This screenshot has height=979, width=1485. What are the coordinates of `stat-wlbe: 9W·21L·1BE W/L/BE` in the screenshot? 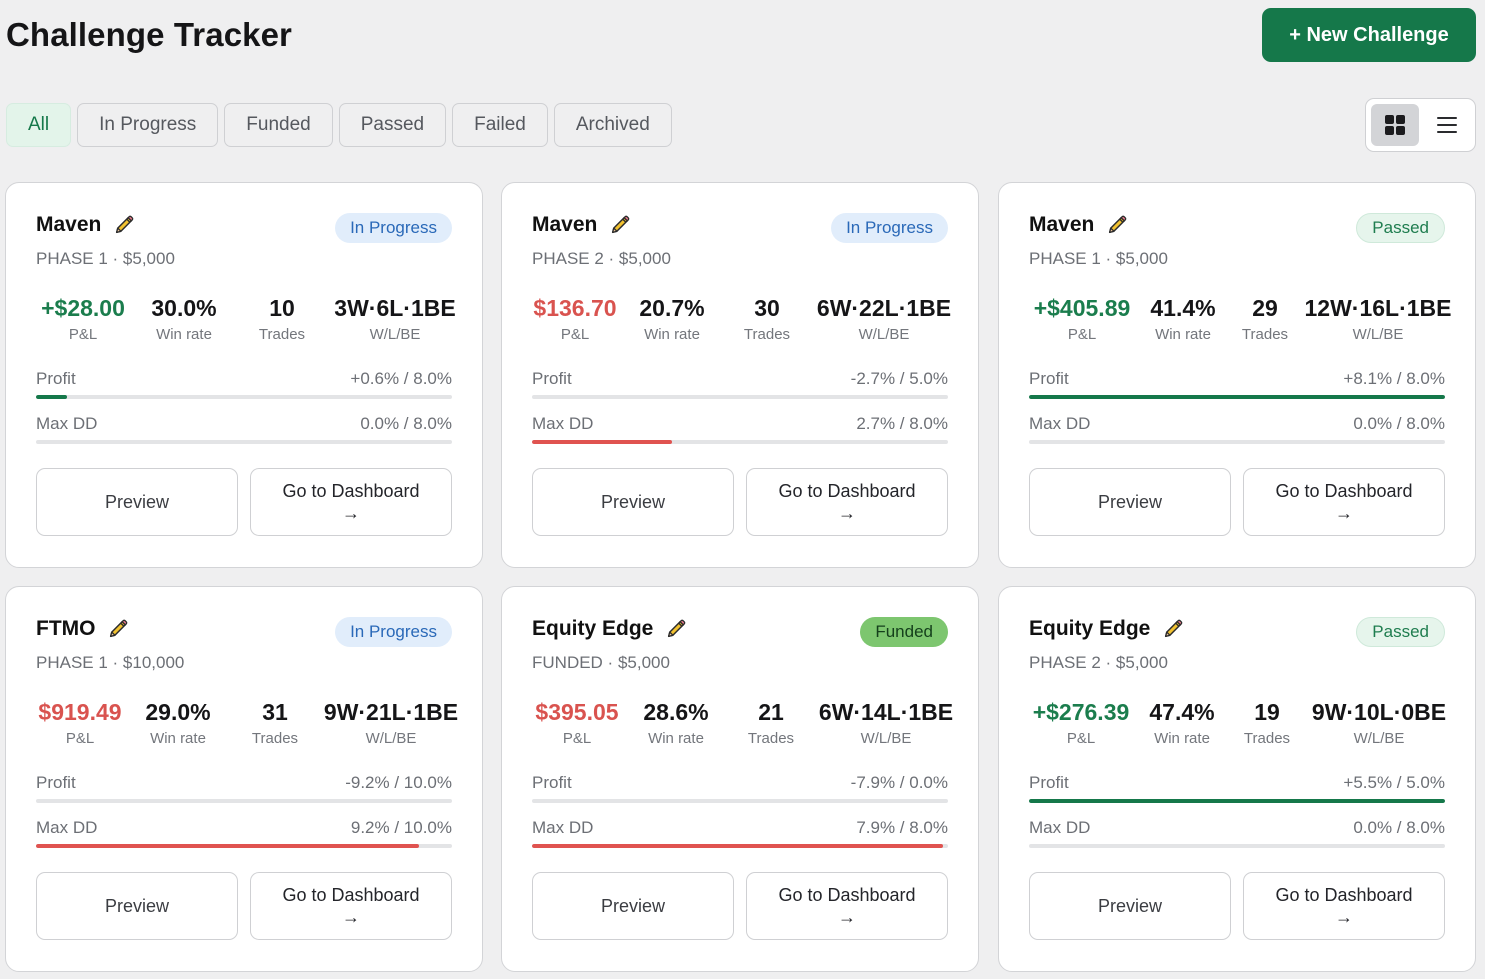 It's located at (391, 723).